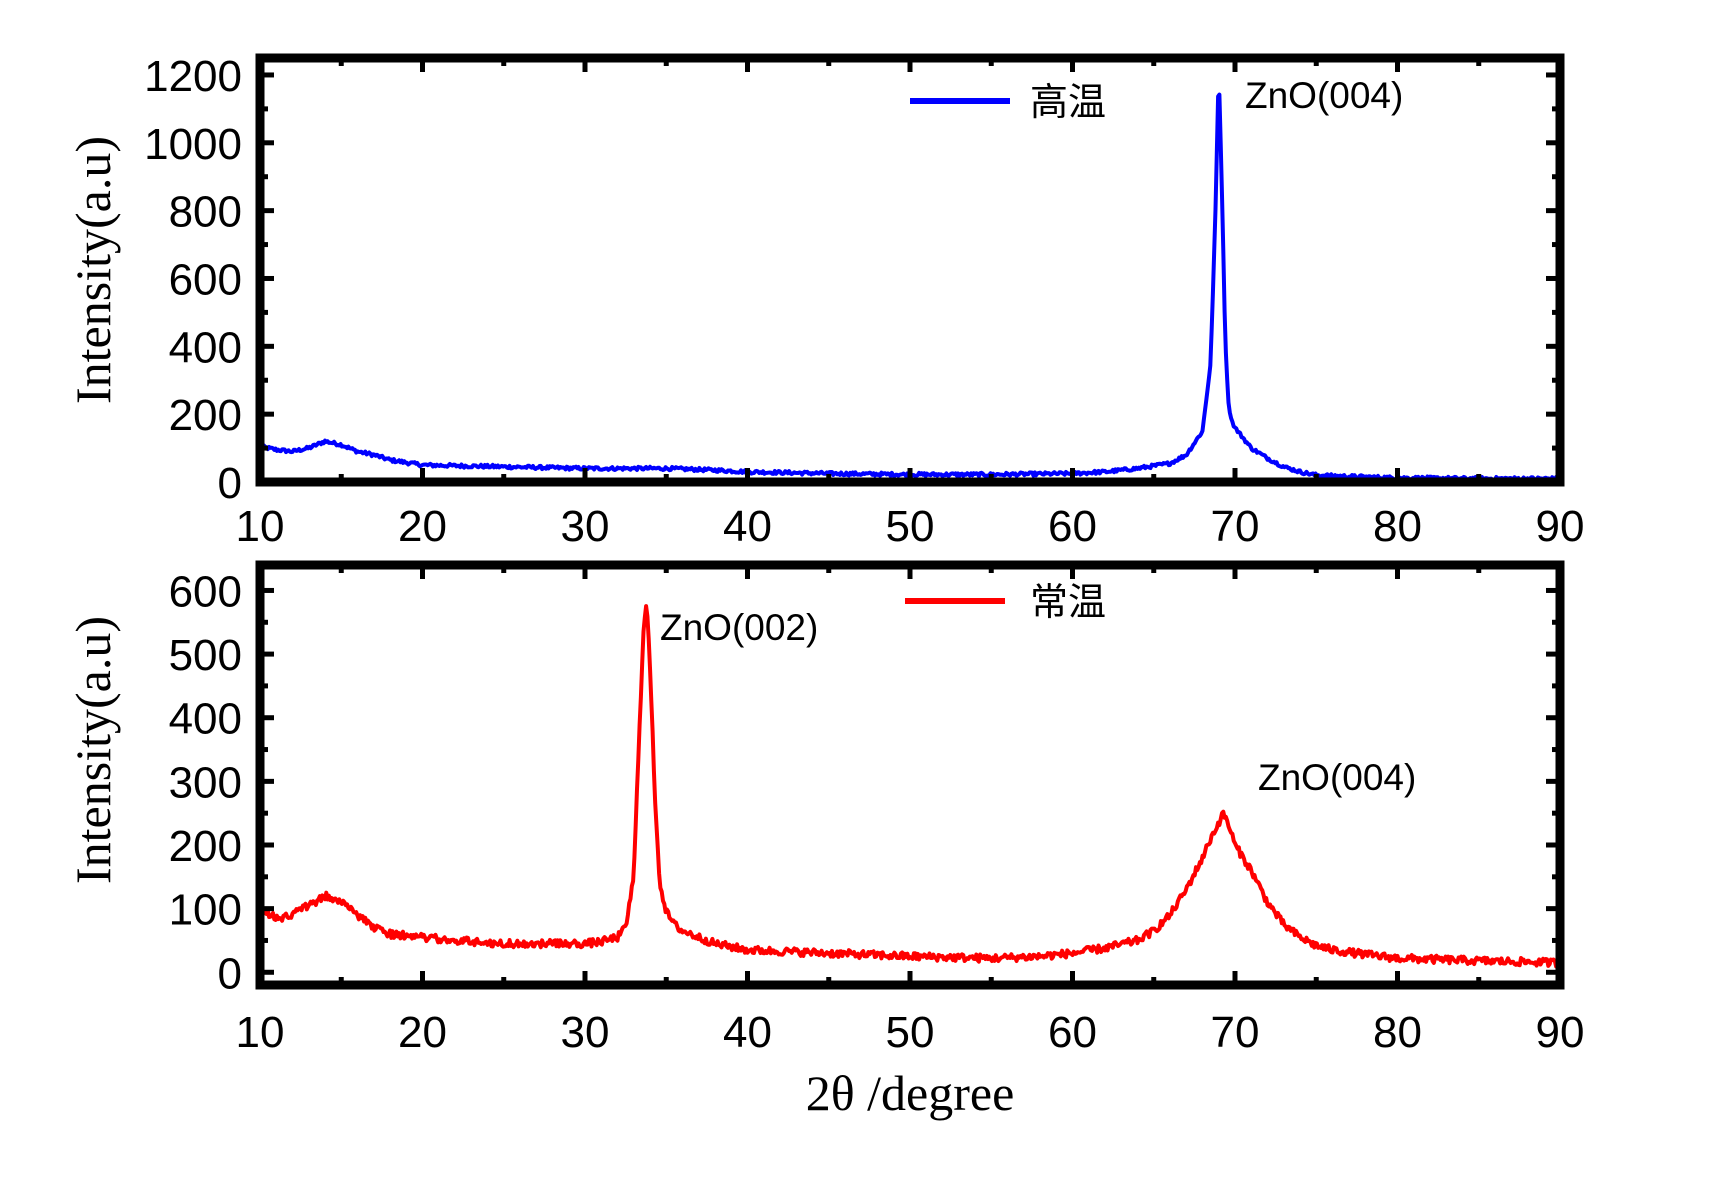 This screenshot has width=1710, height=1192. I want to click on y-tick-label: 1200, so click(193, 76).